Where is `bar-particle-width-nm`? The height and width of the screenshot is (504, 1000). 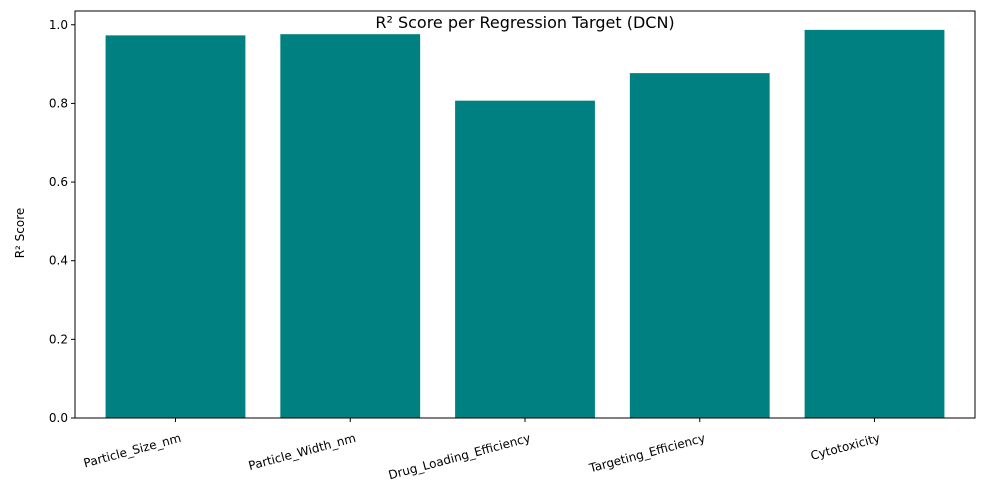 bar-particle-width-nm is located at coordinates (350, 226).